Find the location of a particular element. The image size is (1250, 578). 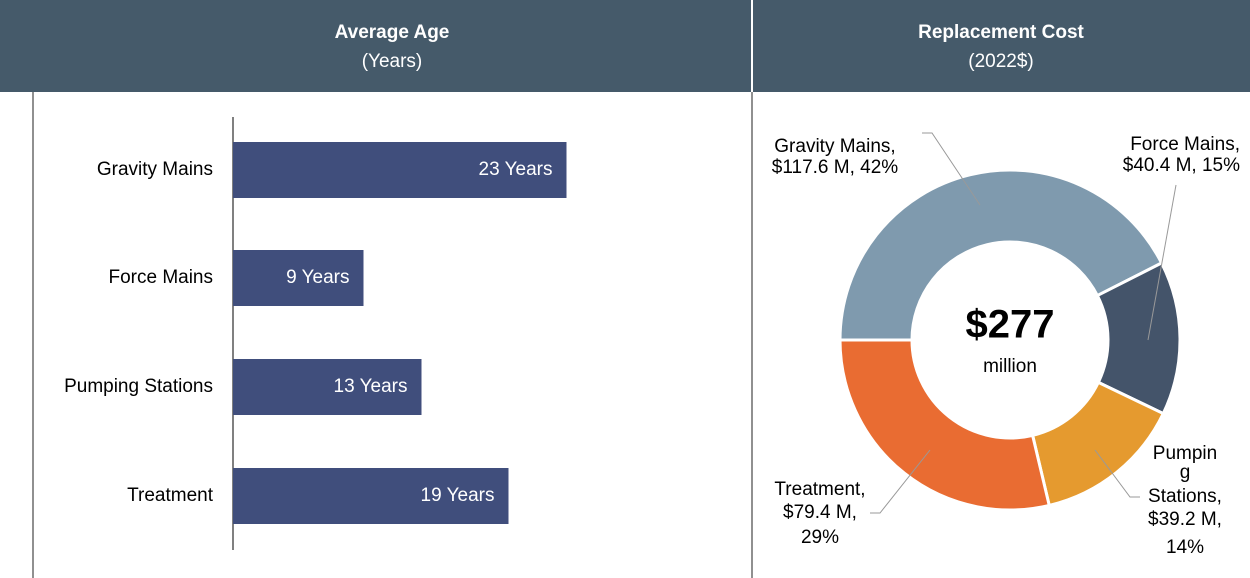

center-label: $277 is located at coordinates (1010, 325).